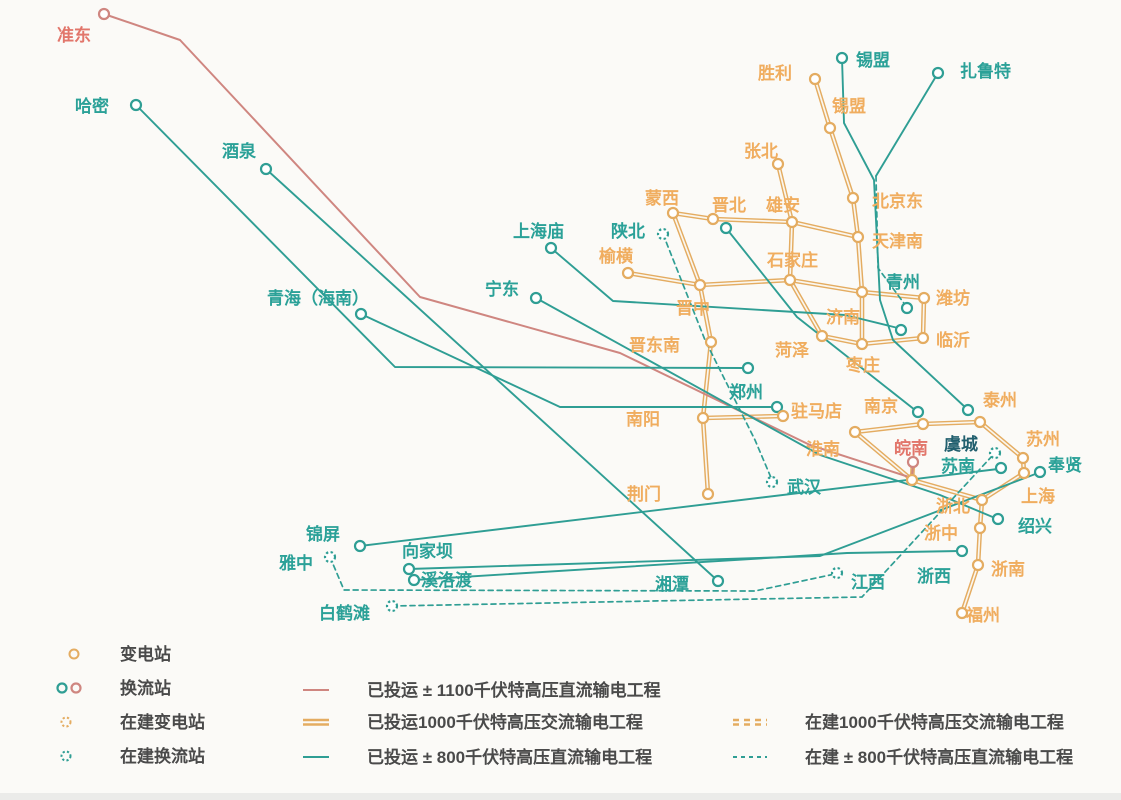  Describe the element at coordinates (868, 582) in the screenshot. I see `station-label: 江西` at that location.